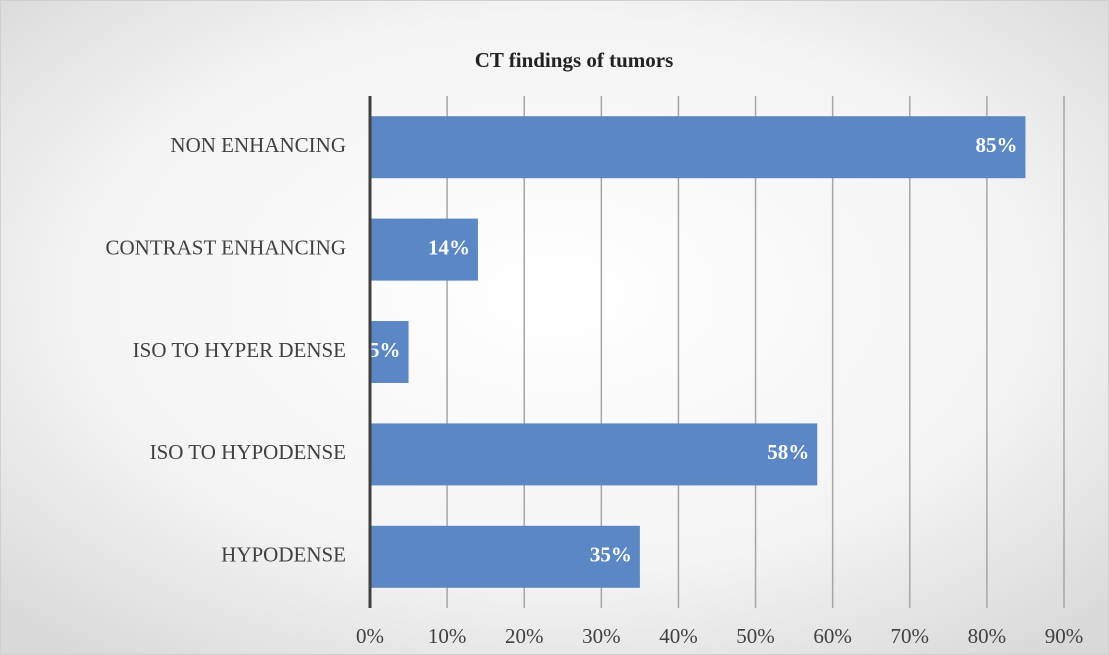 The width and height of the screenshot is (1109, 655). Describe the element at coordinates (601, 636) in the screenshot. I see `x-tick-label: 30%` at that location.